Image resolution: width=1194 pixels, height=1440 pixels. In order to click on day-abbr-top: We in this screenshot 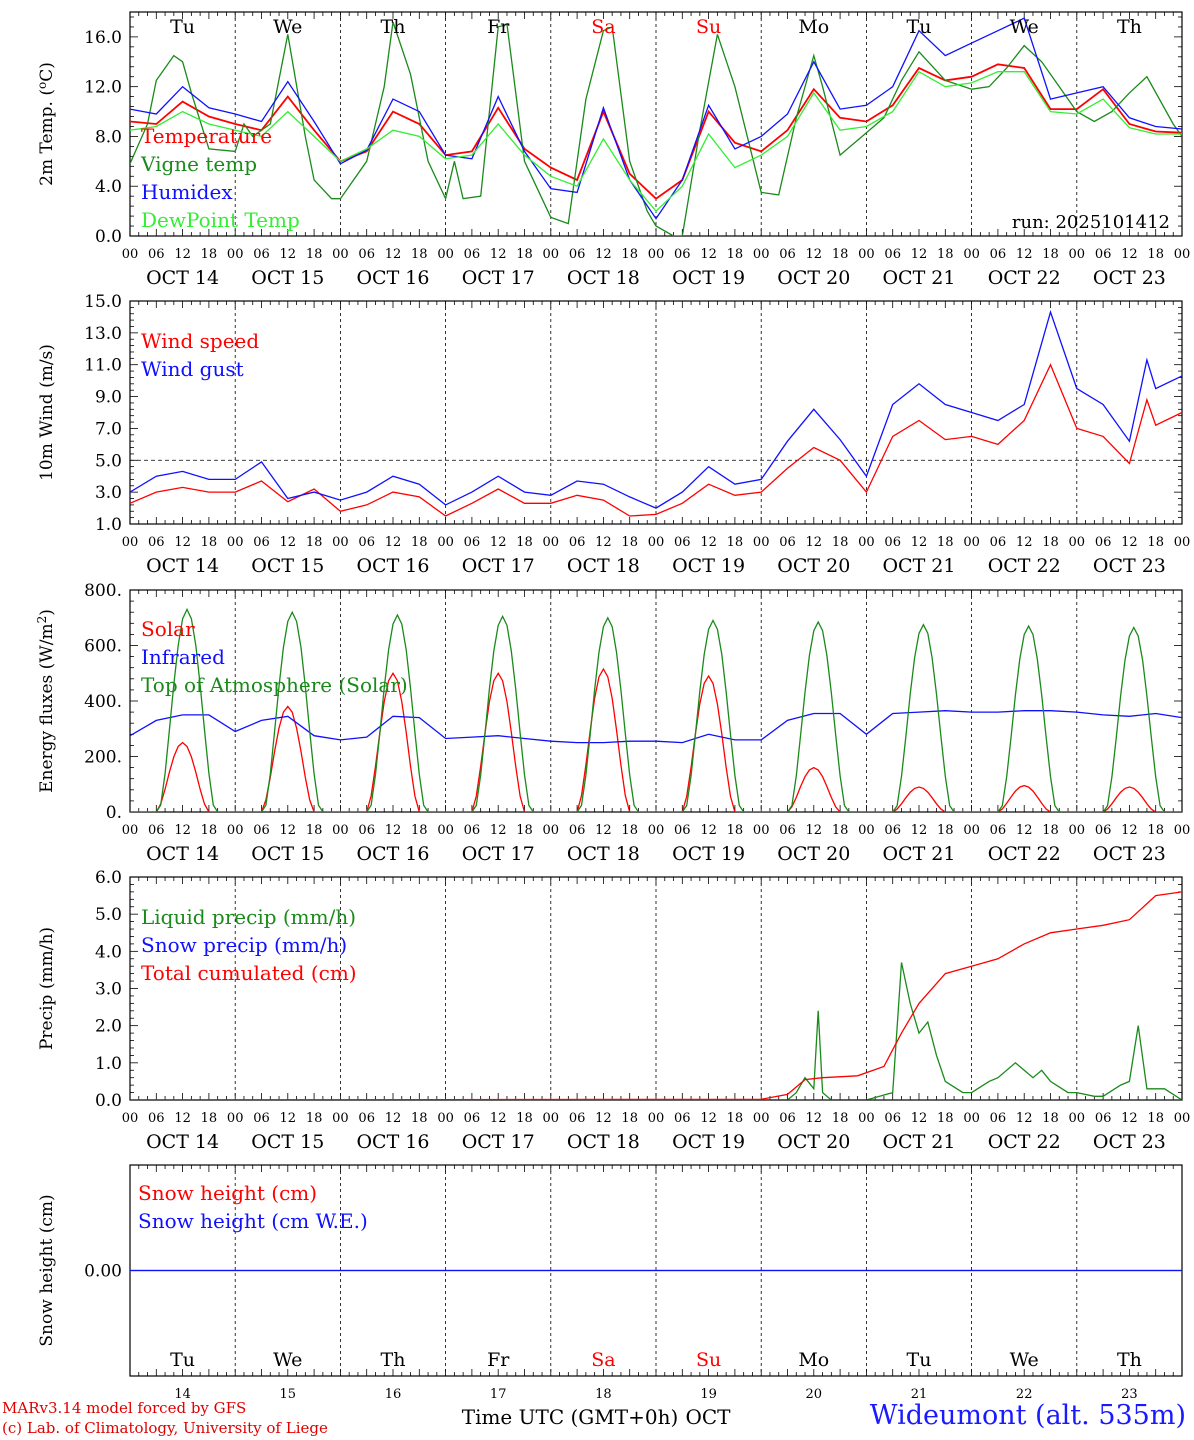, I will do `click(287, 27)`.